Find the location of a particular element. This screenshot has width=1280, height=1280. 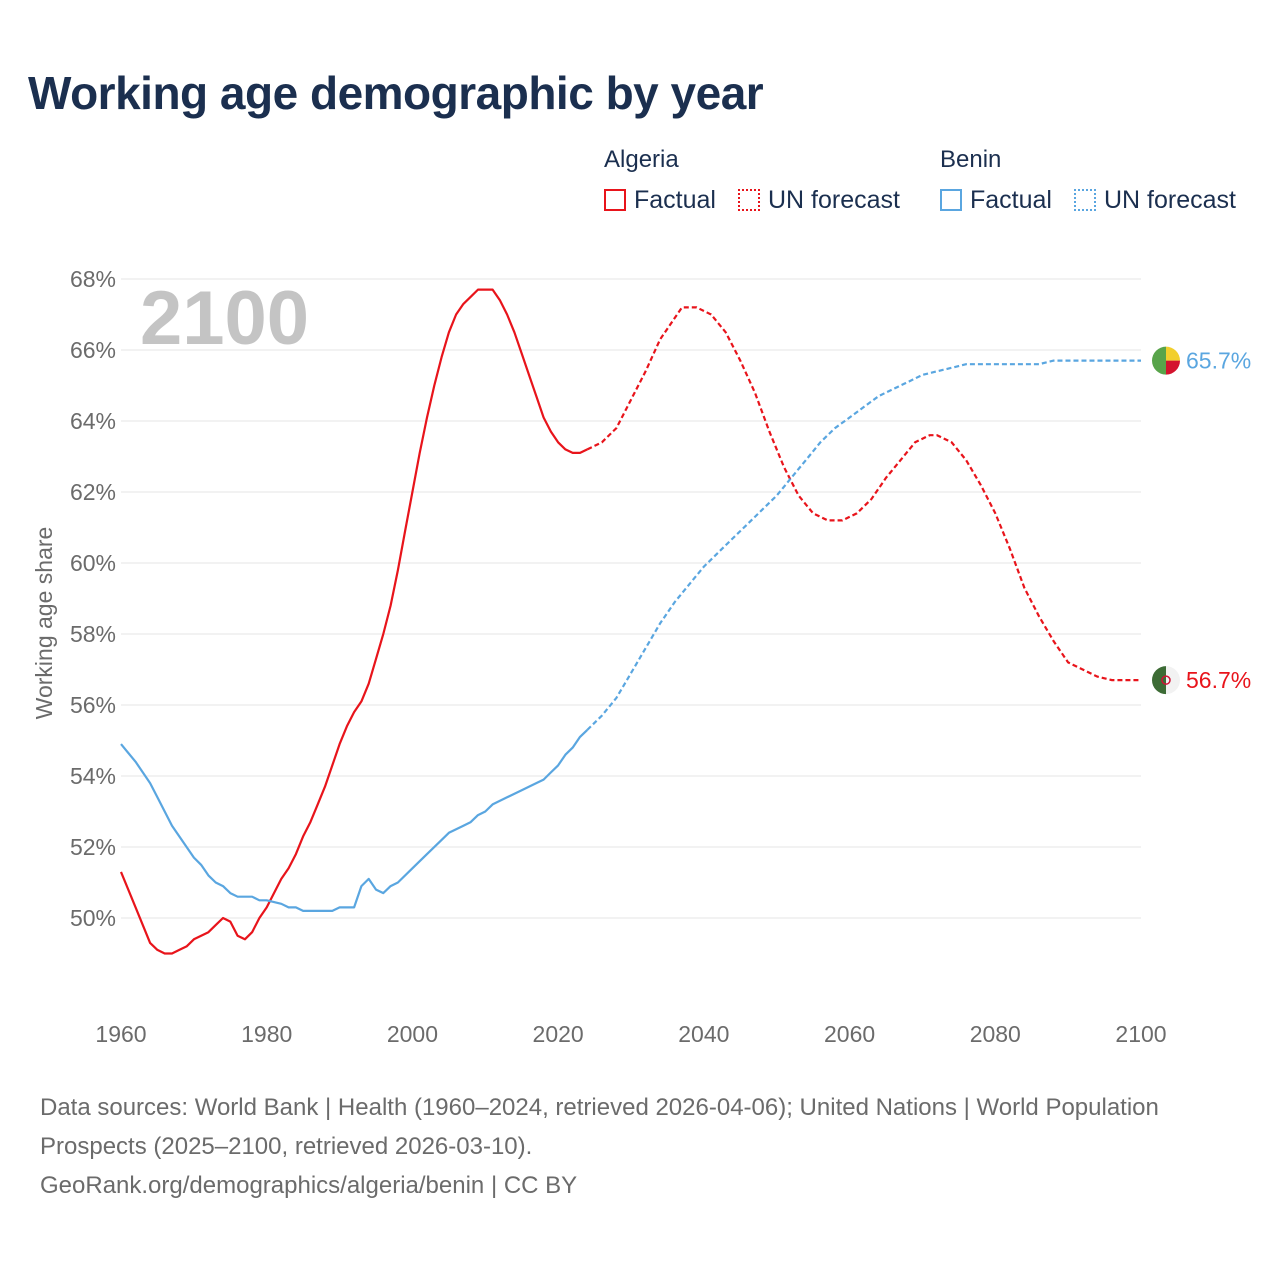

legend-swatch-benin-forecast is located at coordinates (1085, 200).